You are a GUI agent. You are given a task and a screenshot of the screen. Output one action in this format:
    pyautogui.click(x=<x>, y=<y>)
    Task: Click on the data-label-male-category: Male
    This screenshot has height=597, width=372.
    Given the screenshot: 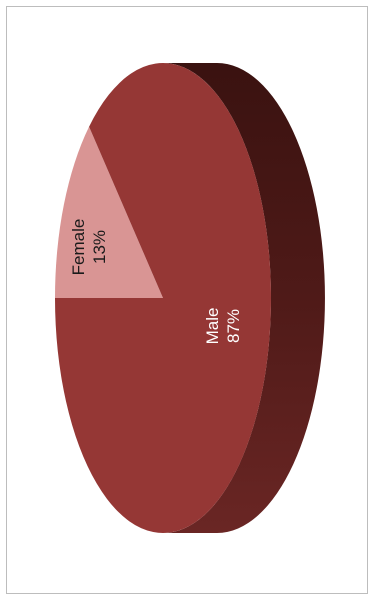 What is the action you would take?
    pyautogui.click(x=212, y=326)
    